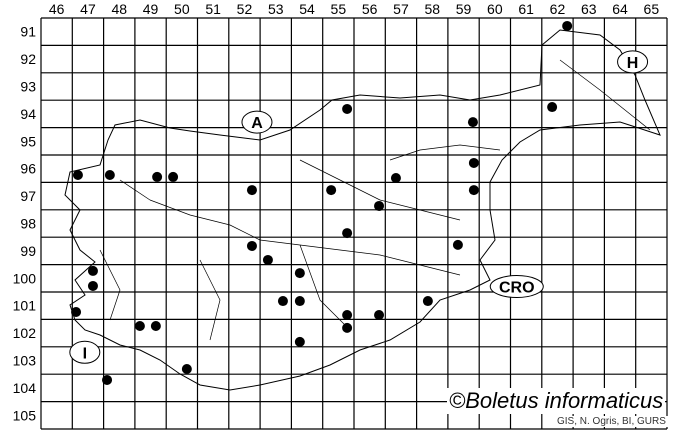 The image size is (680, 436). Describe the element at coordinates (464, 9) in the screenshot. I see `column-label: 59` at that location.